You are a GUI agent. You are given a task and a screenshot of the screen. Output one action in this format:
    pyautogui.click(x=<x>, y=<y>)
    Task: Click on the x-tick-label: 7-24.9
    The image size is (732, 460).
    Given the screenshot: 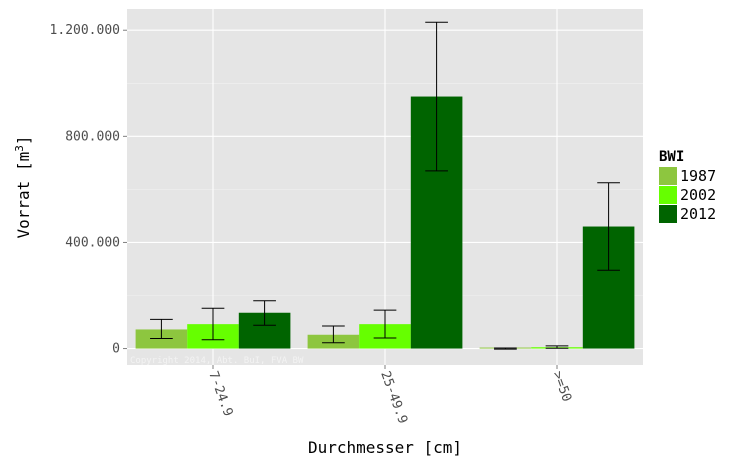 What is the action you would take?
    pyautogui.click(x=220, y=393)
    